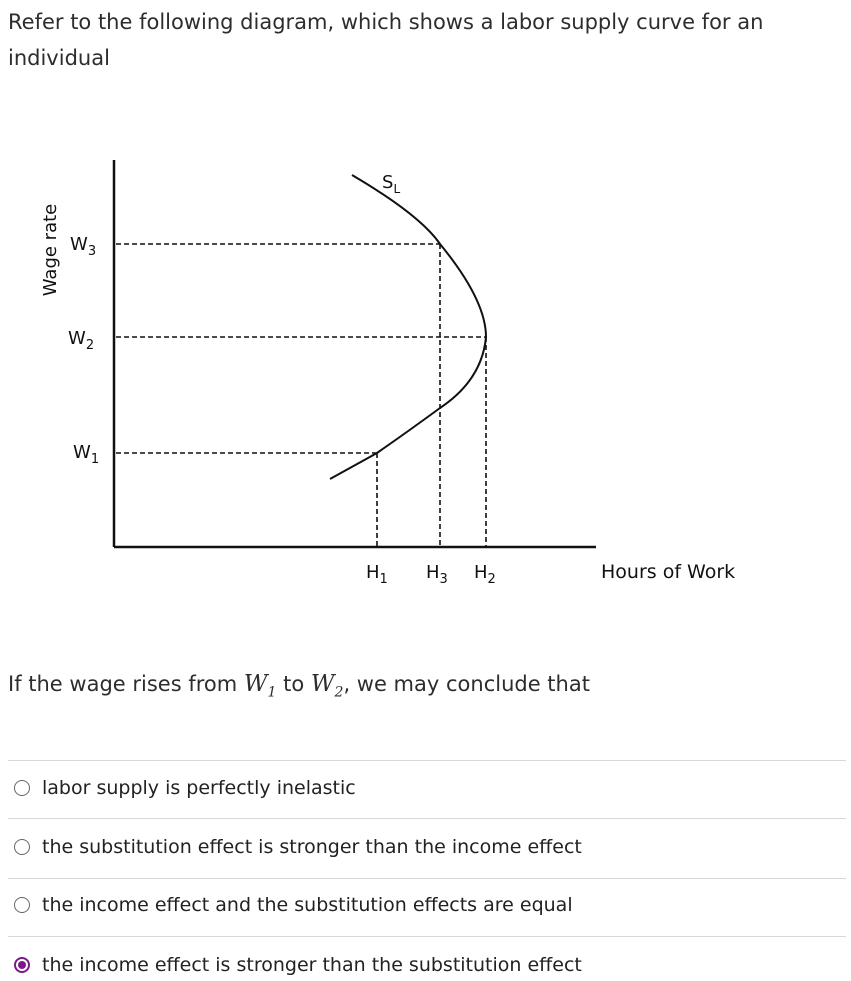  What do you see at coordinates (408, 327) in the screenshot?
I see `supply-curve` at bounding box center [408, 327].